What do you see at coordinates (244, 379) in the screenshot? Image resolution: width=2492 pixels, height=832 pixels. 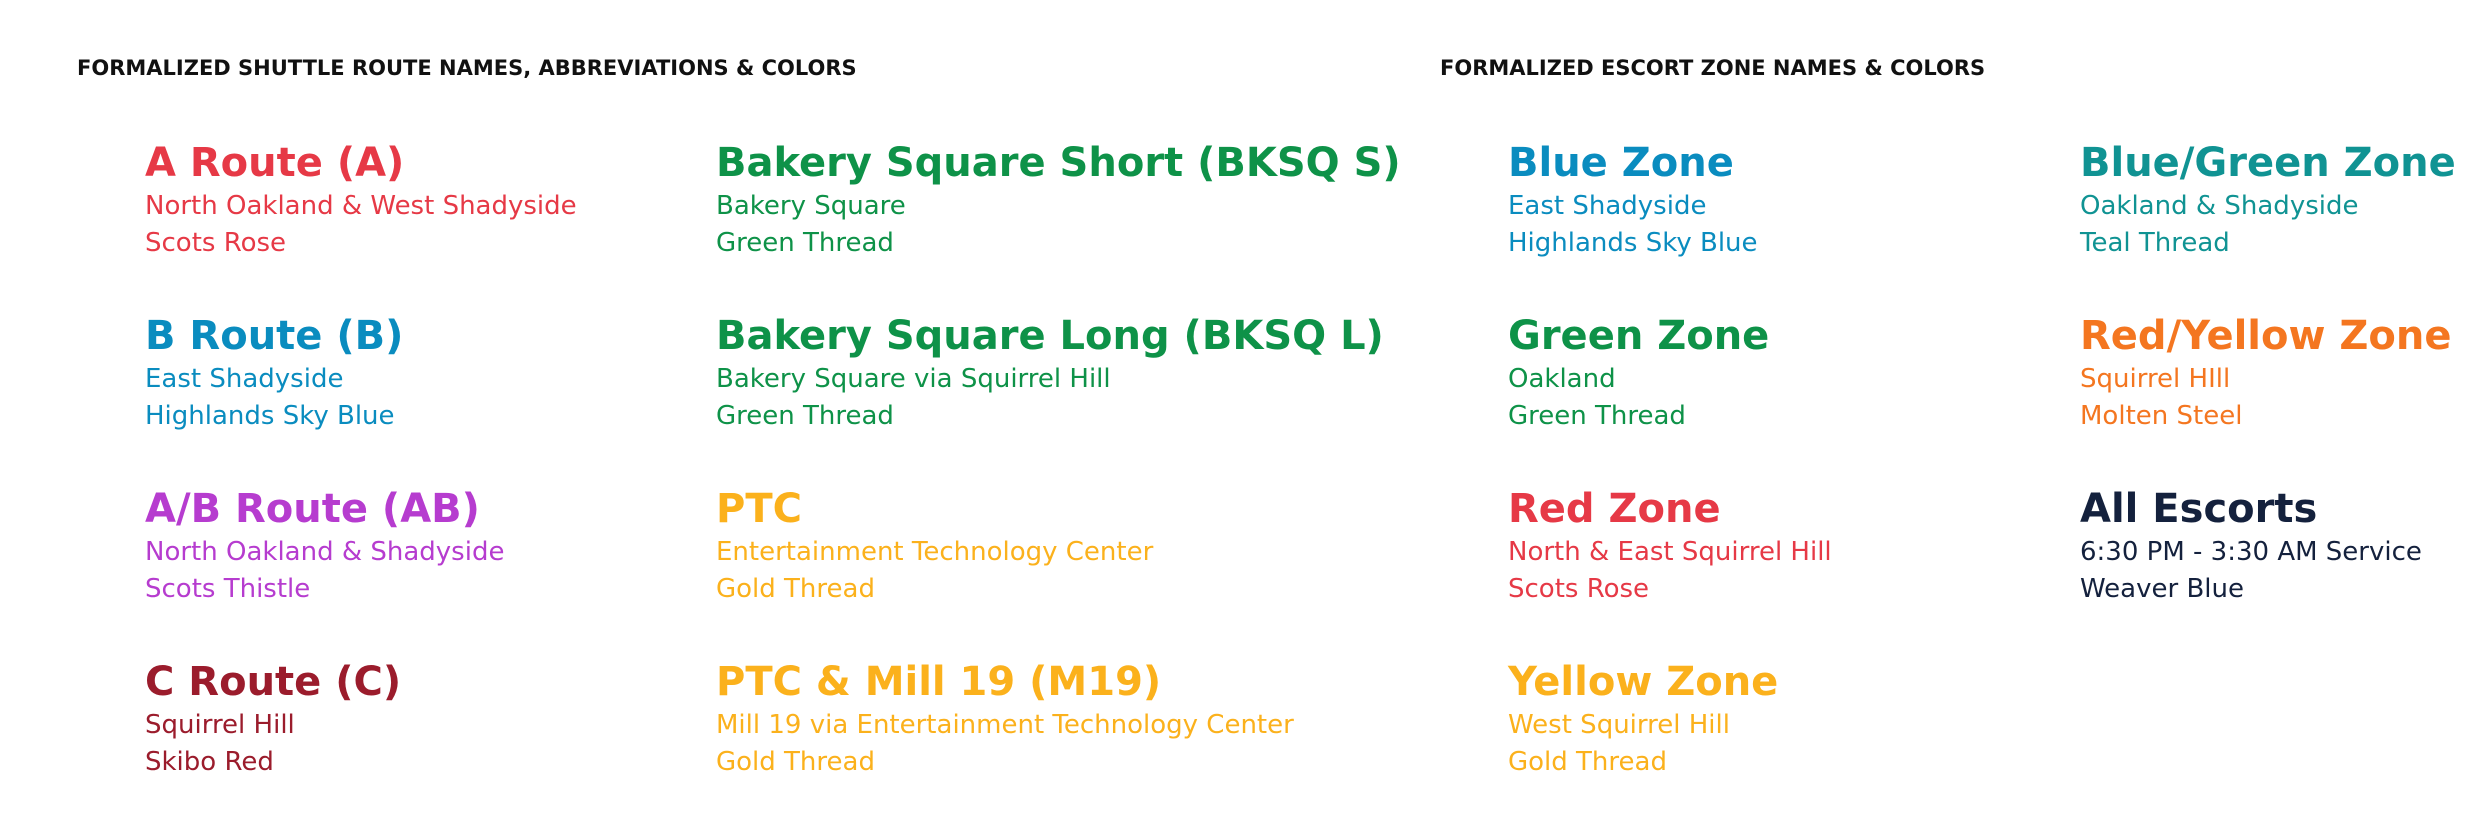 I see `route-area: East Shadyside` at bounding box center [244, 379].